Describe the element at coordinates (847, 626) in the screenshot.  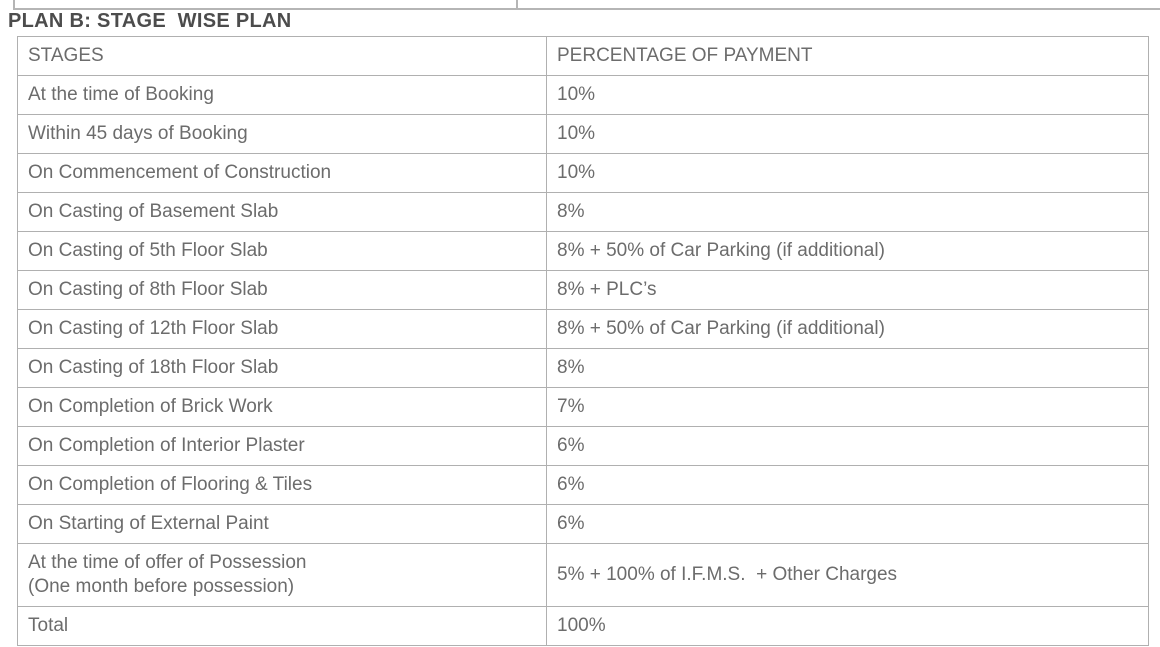
I see `payment-cell: 100%` at that location.